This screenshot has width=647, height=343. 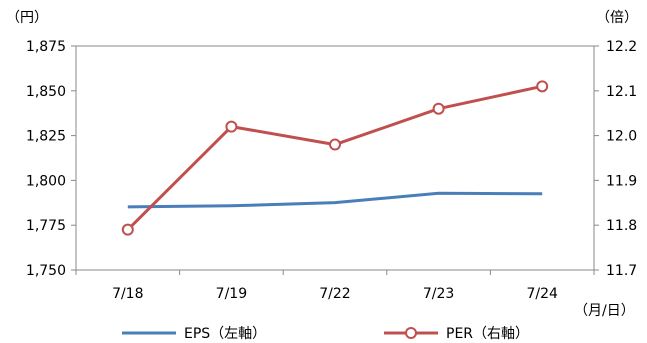 I want to click on x-tick-label: 7/23, so click(x=438, y=294).